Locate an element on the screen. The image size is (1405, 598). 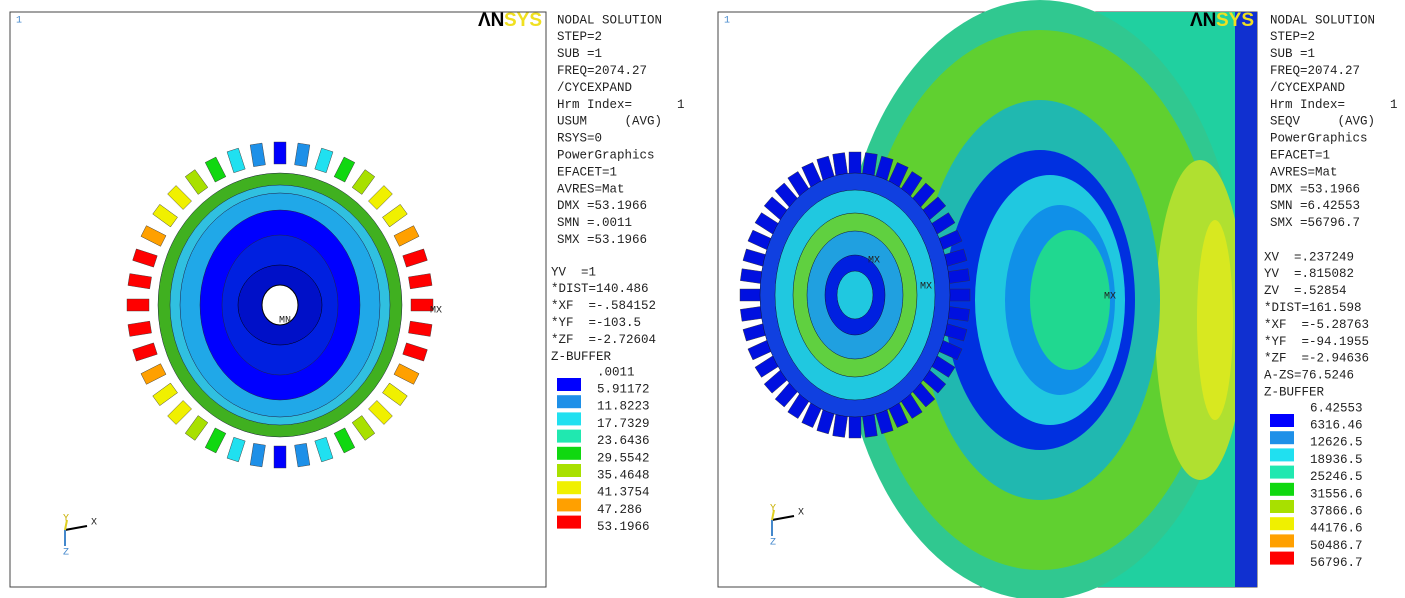
axis-label: Z is located at coordinates (66, 553).